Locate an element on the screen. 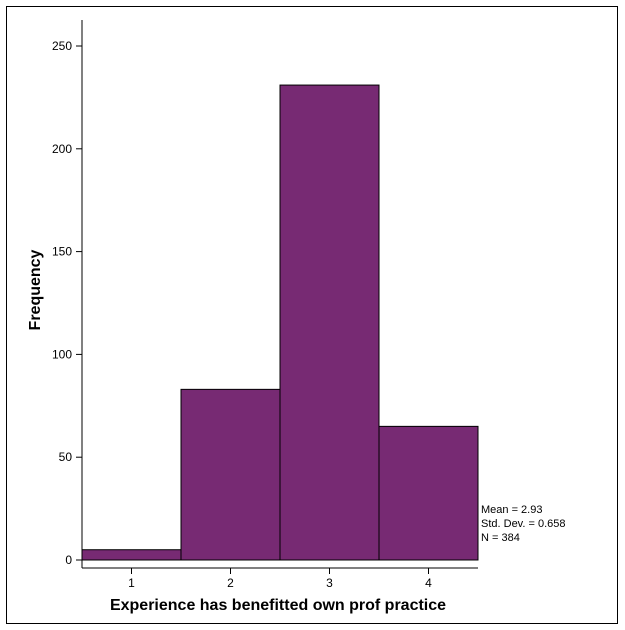 This screenshot has height=630, width=625. y-tick-label: 200 is located at coordinates (62, 149).